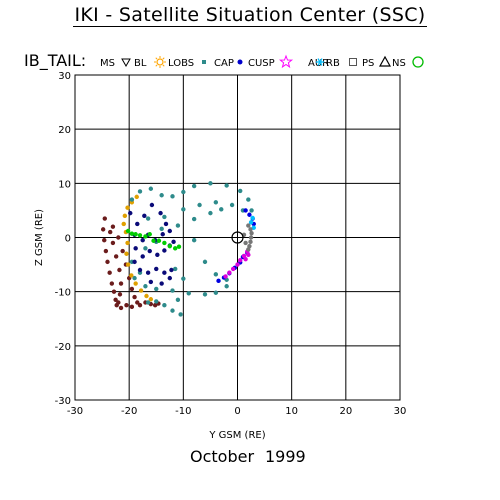 The image size is (500, 500). I want to click on legend-item-cap: CAP, so click(228, 63).